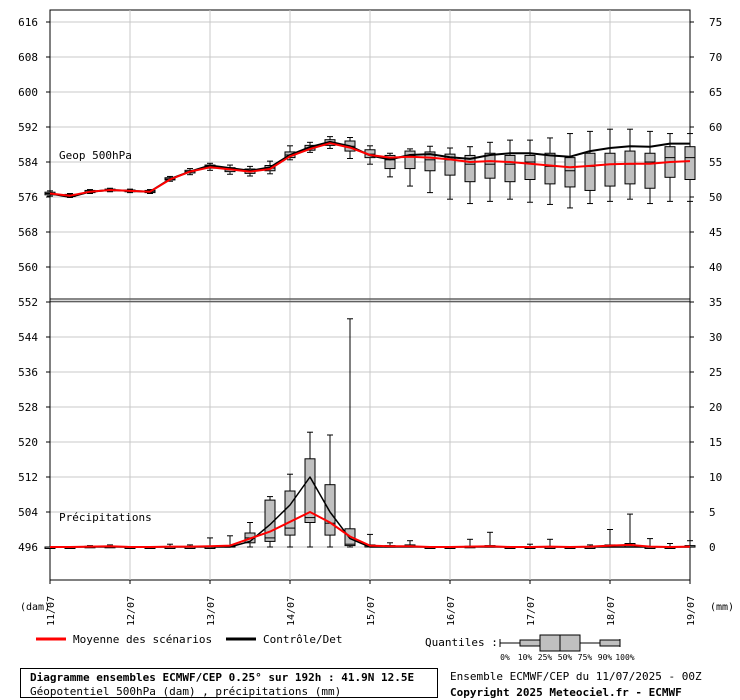 The width and height of the screenshot is (740, 700). What do you see at coordinates (28, 512) in the screenshot?
I see `left-tick-label: 504` at bounding box center [28, 512].